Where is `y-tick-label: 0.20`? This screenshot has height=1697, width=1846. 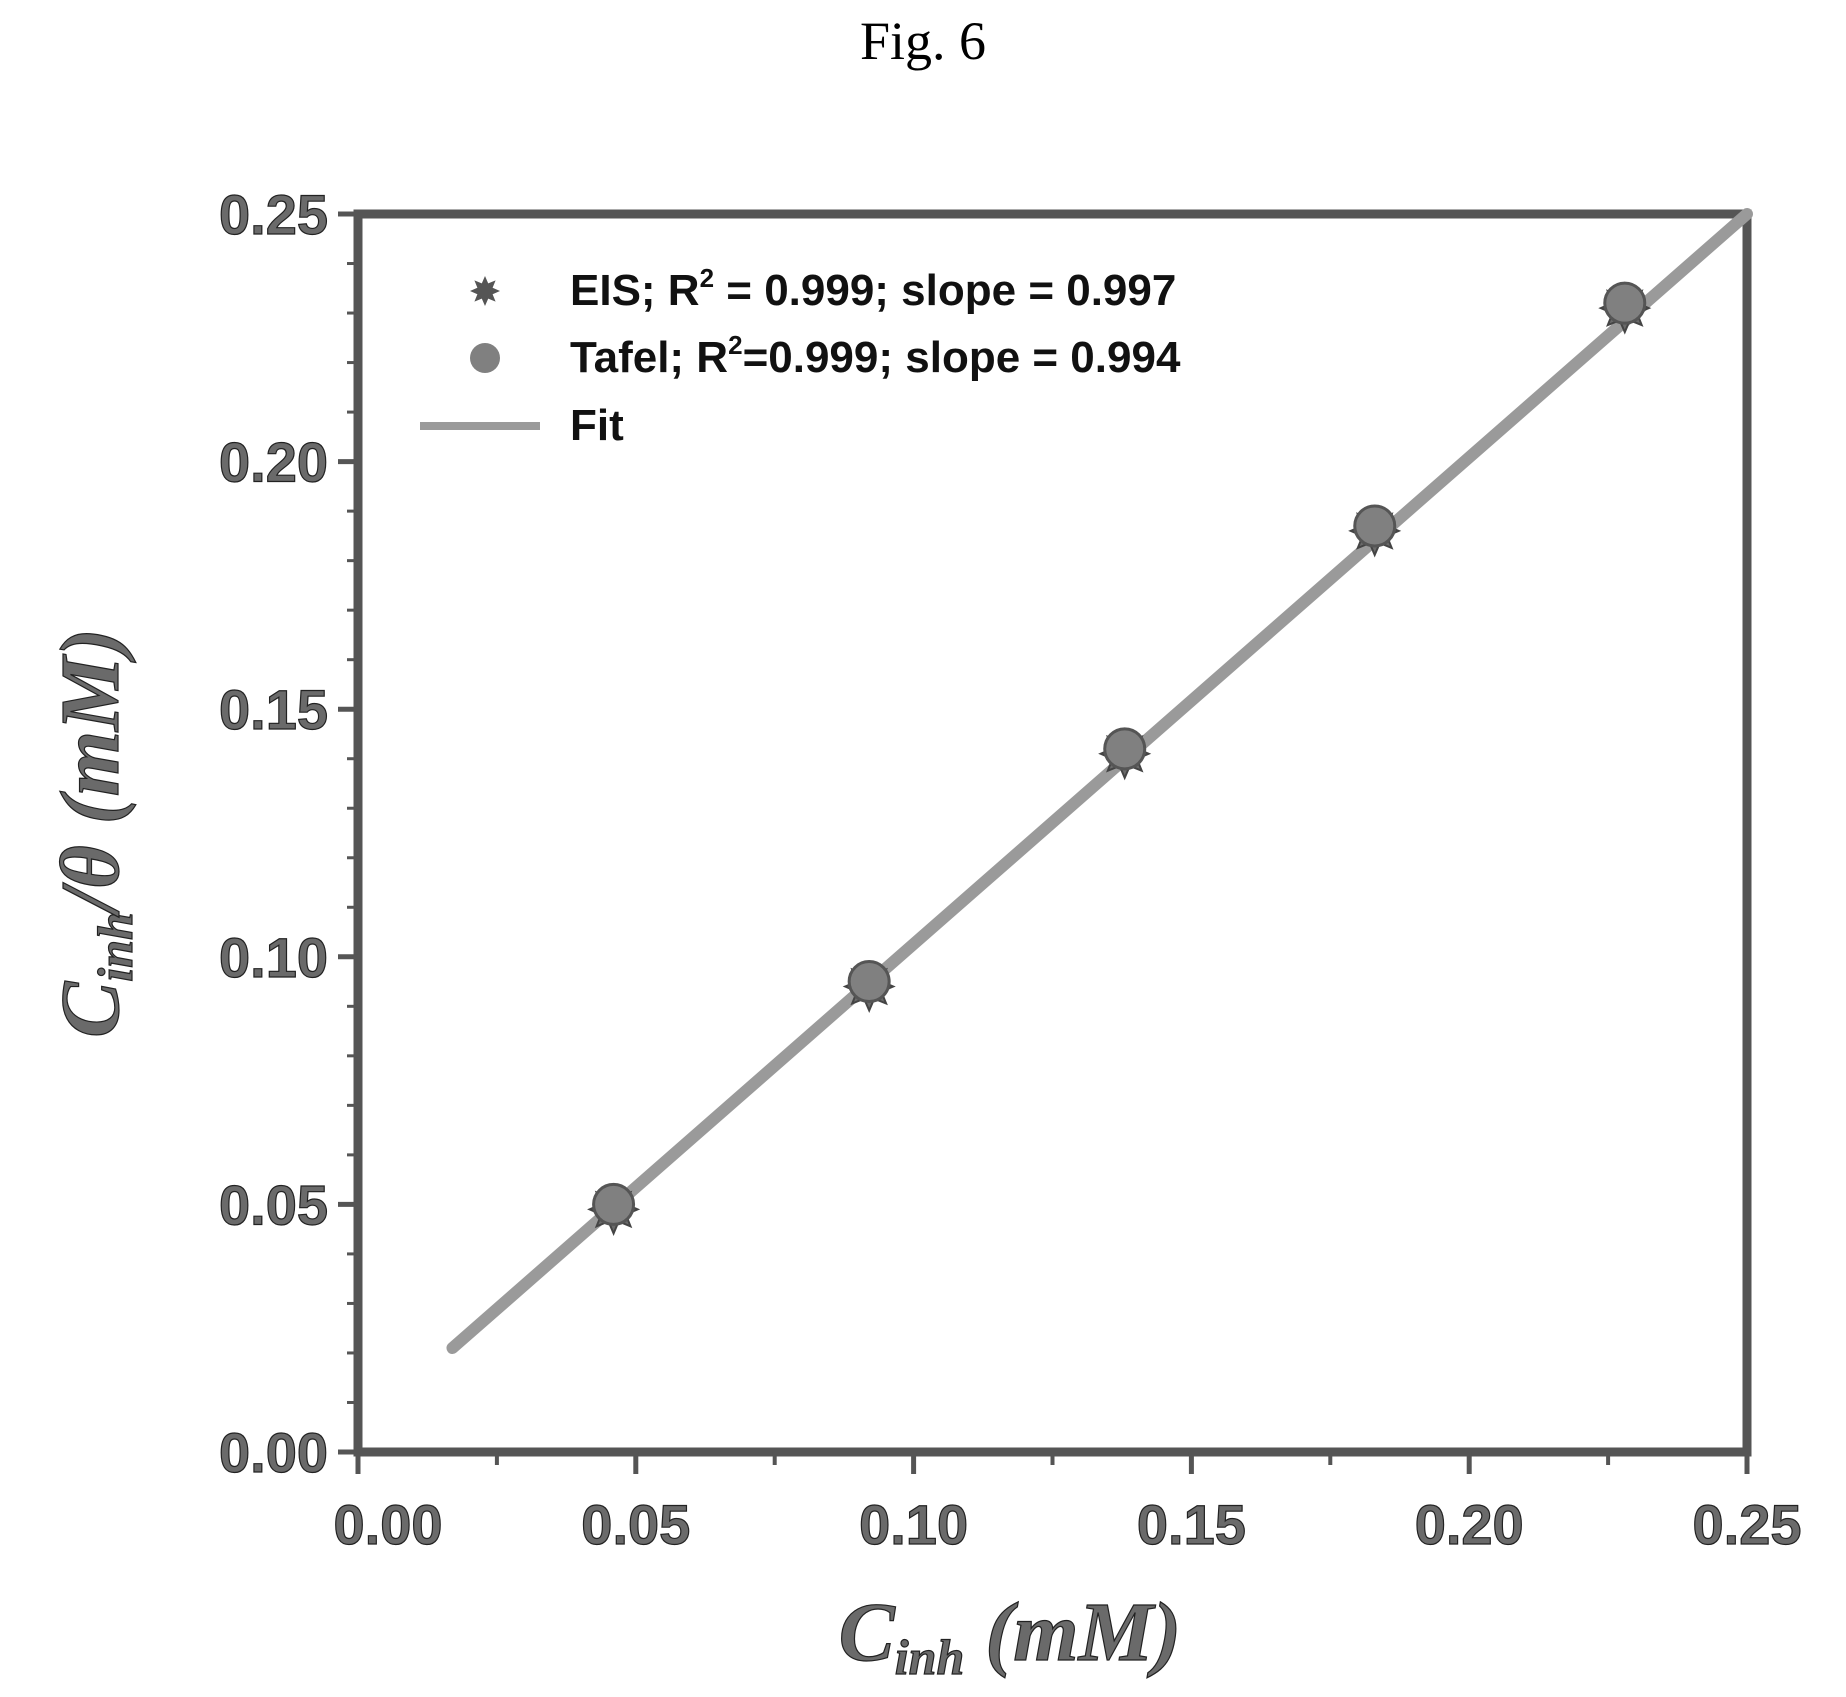
y-tick-label: 0.20 is located at coordinates (273, 462).